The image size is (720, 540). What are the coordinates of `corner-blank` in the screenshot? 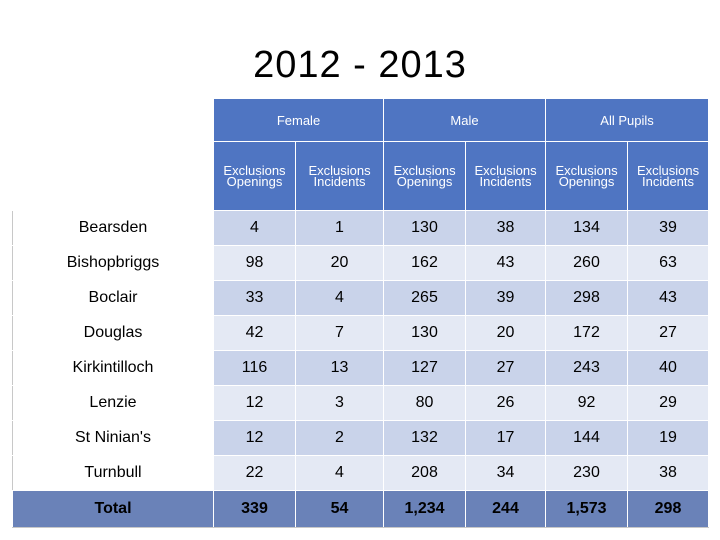 It's located at (113, 120).